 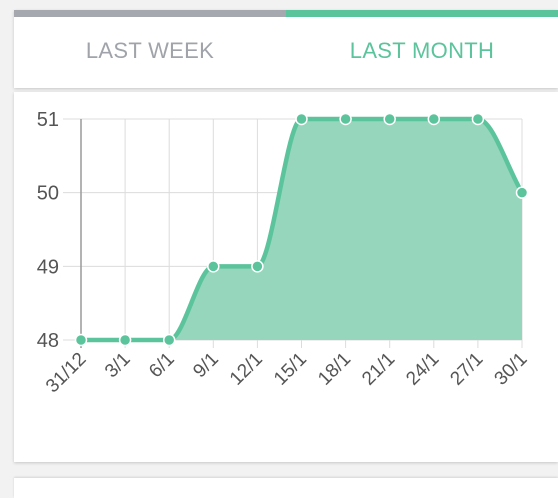 What do you see at coordinates (48, 194) in the screenshot?
I see `y-tick-label: 50` at bounding box center [48, 194].